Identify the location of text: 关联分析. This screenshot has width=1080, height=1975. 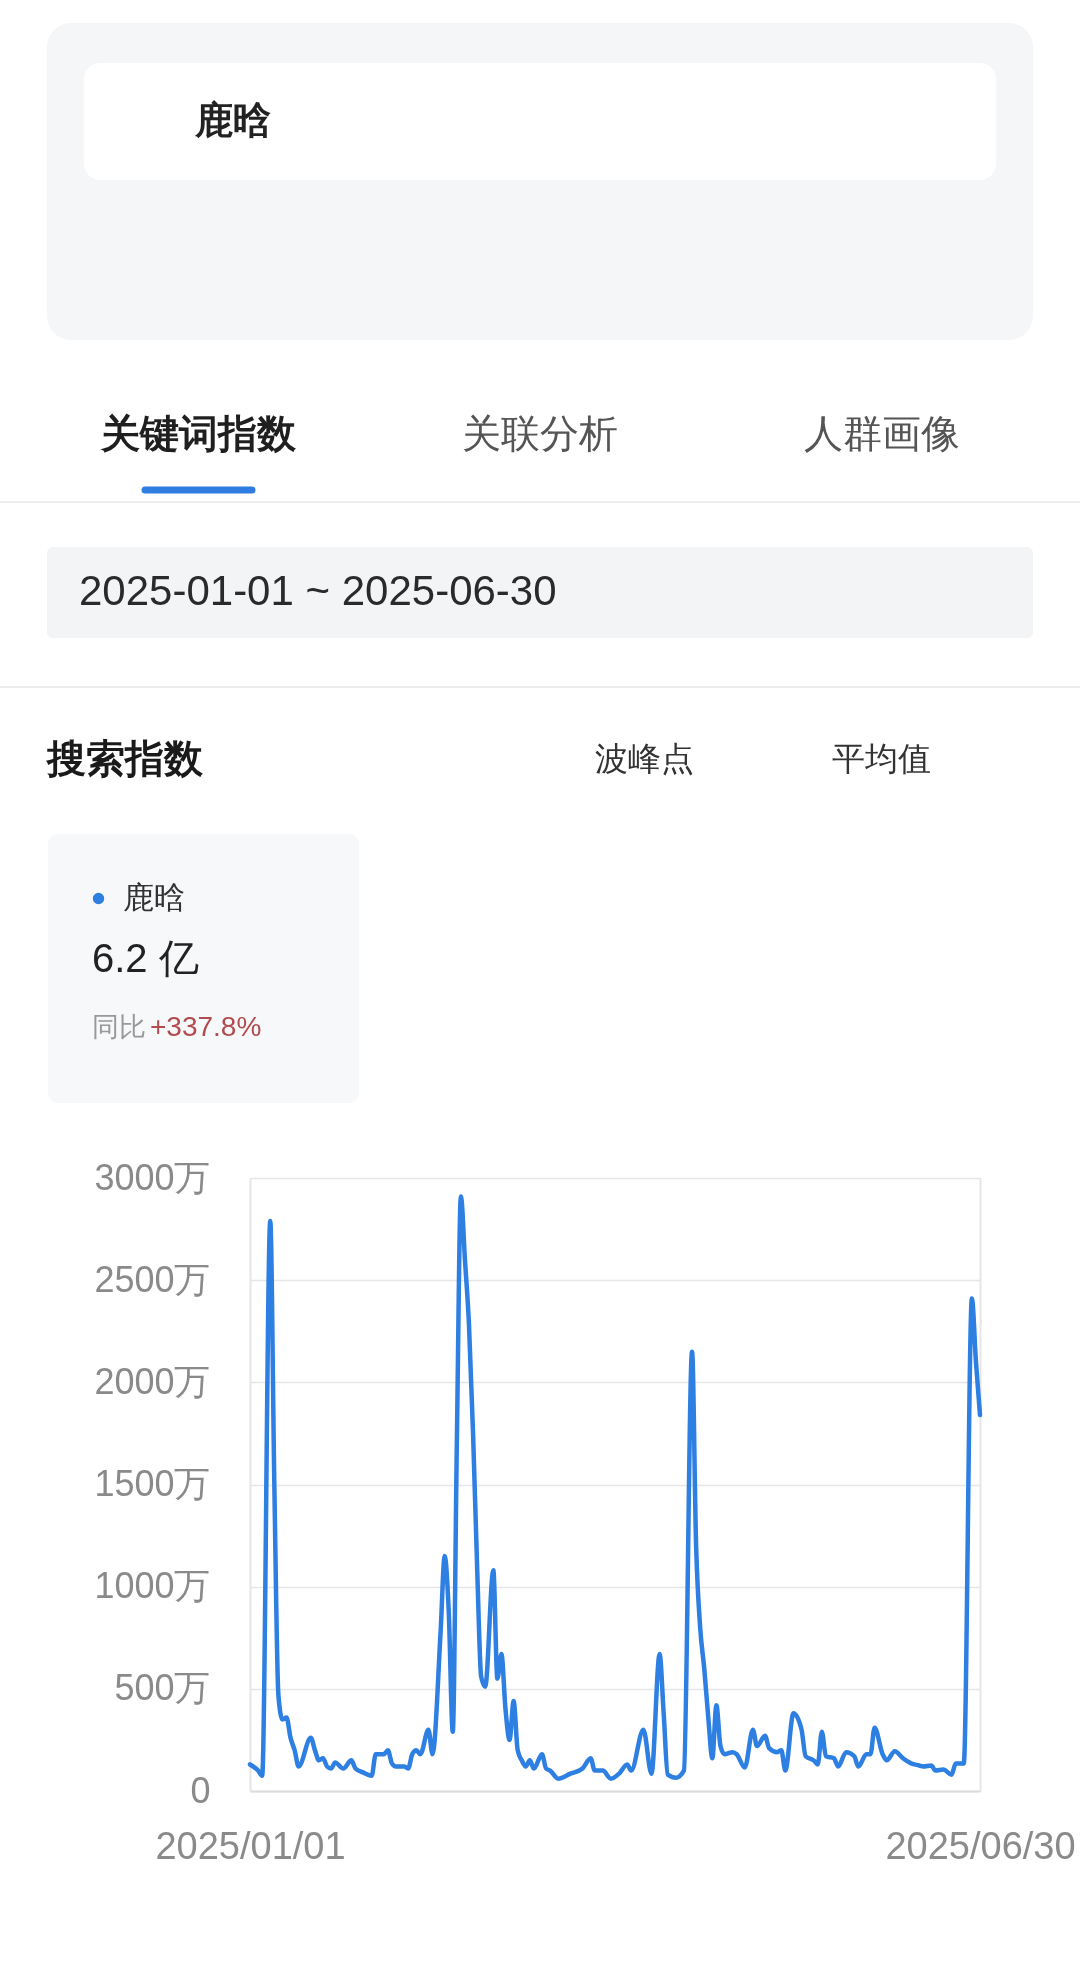
(540, 433).